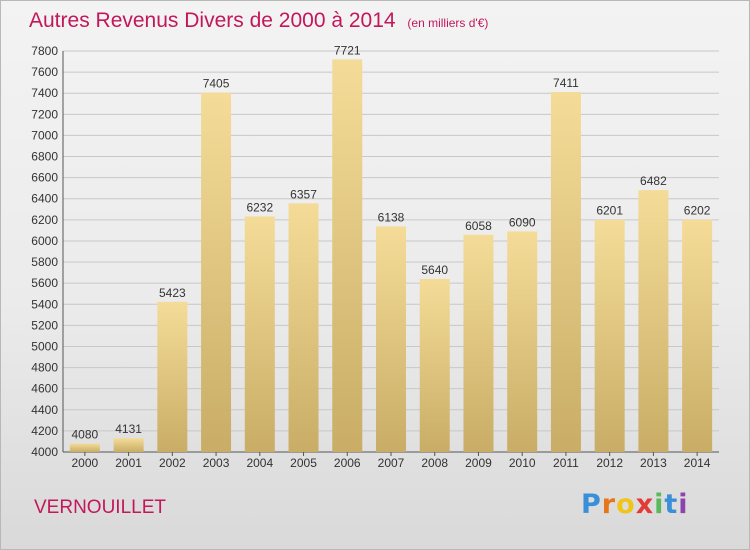  Describe the element at coordinates (391, 463) in the screenshot. I see `x-tick-label: 2007` at that location.